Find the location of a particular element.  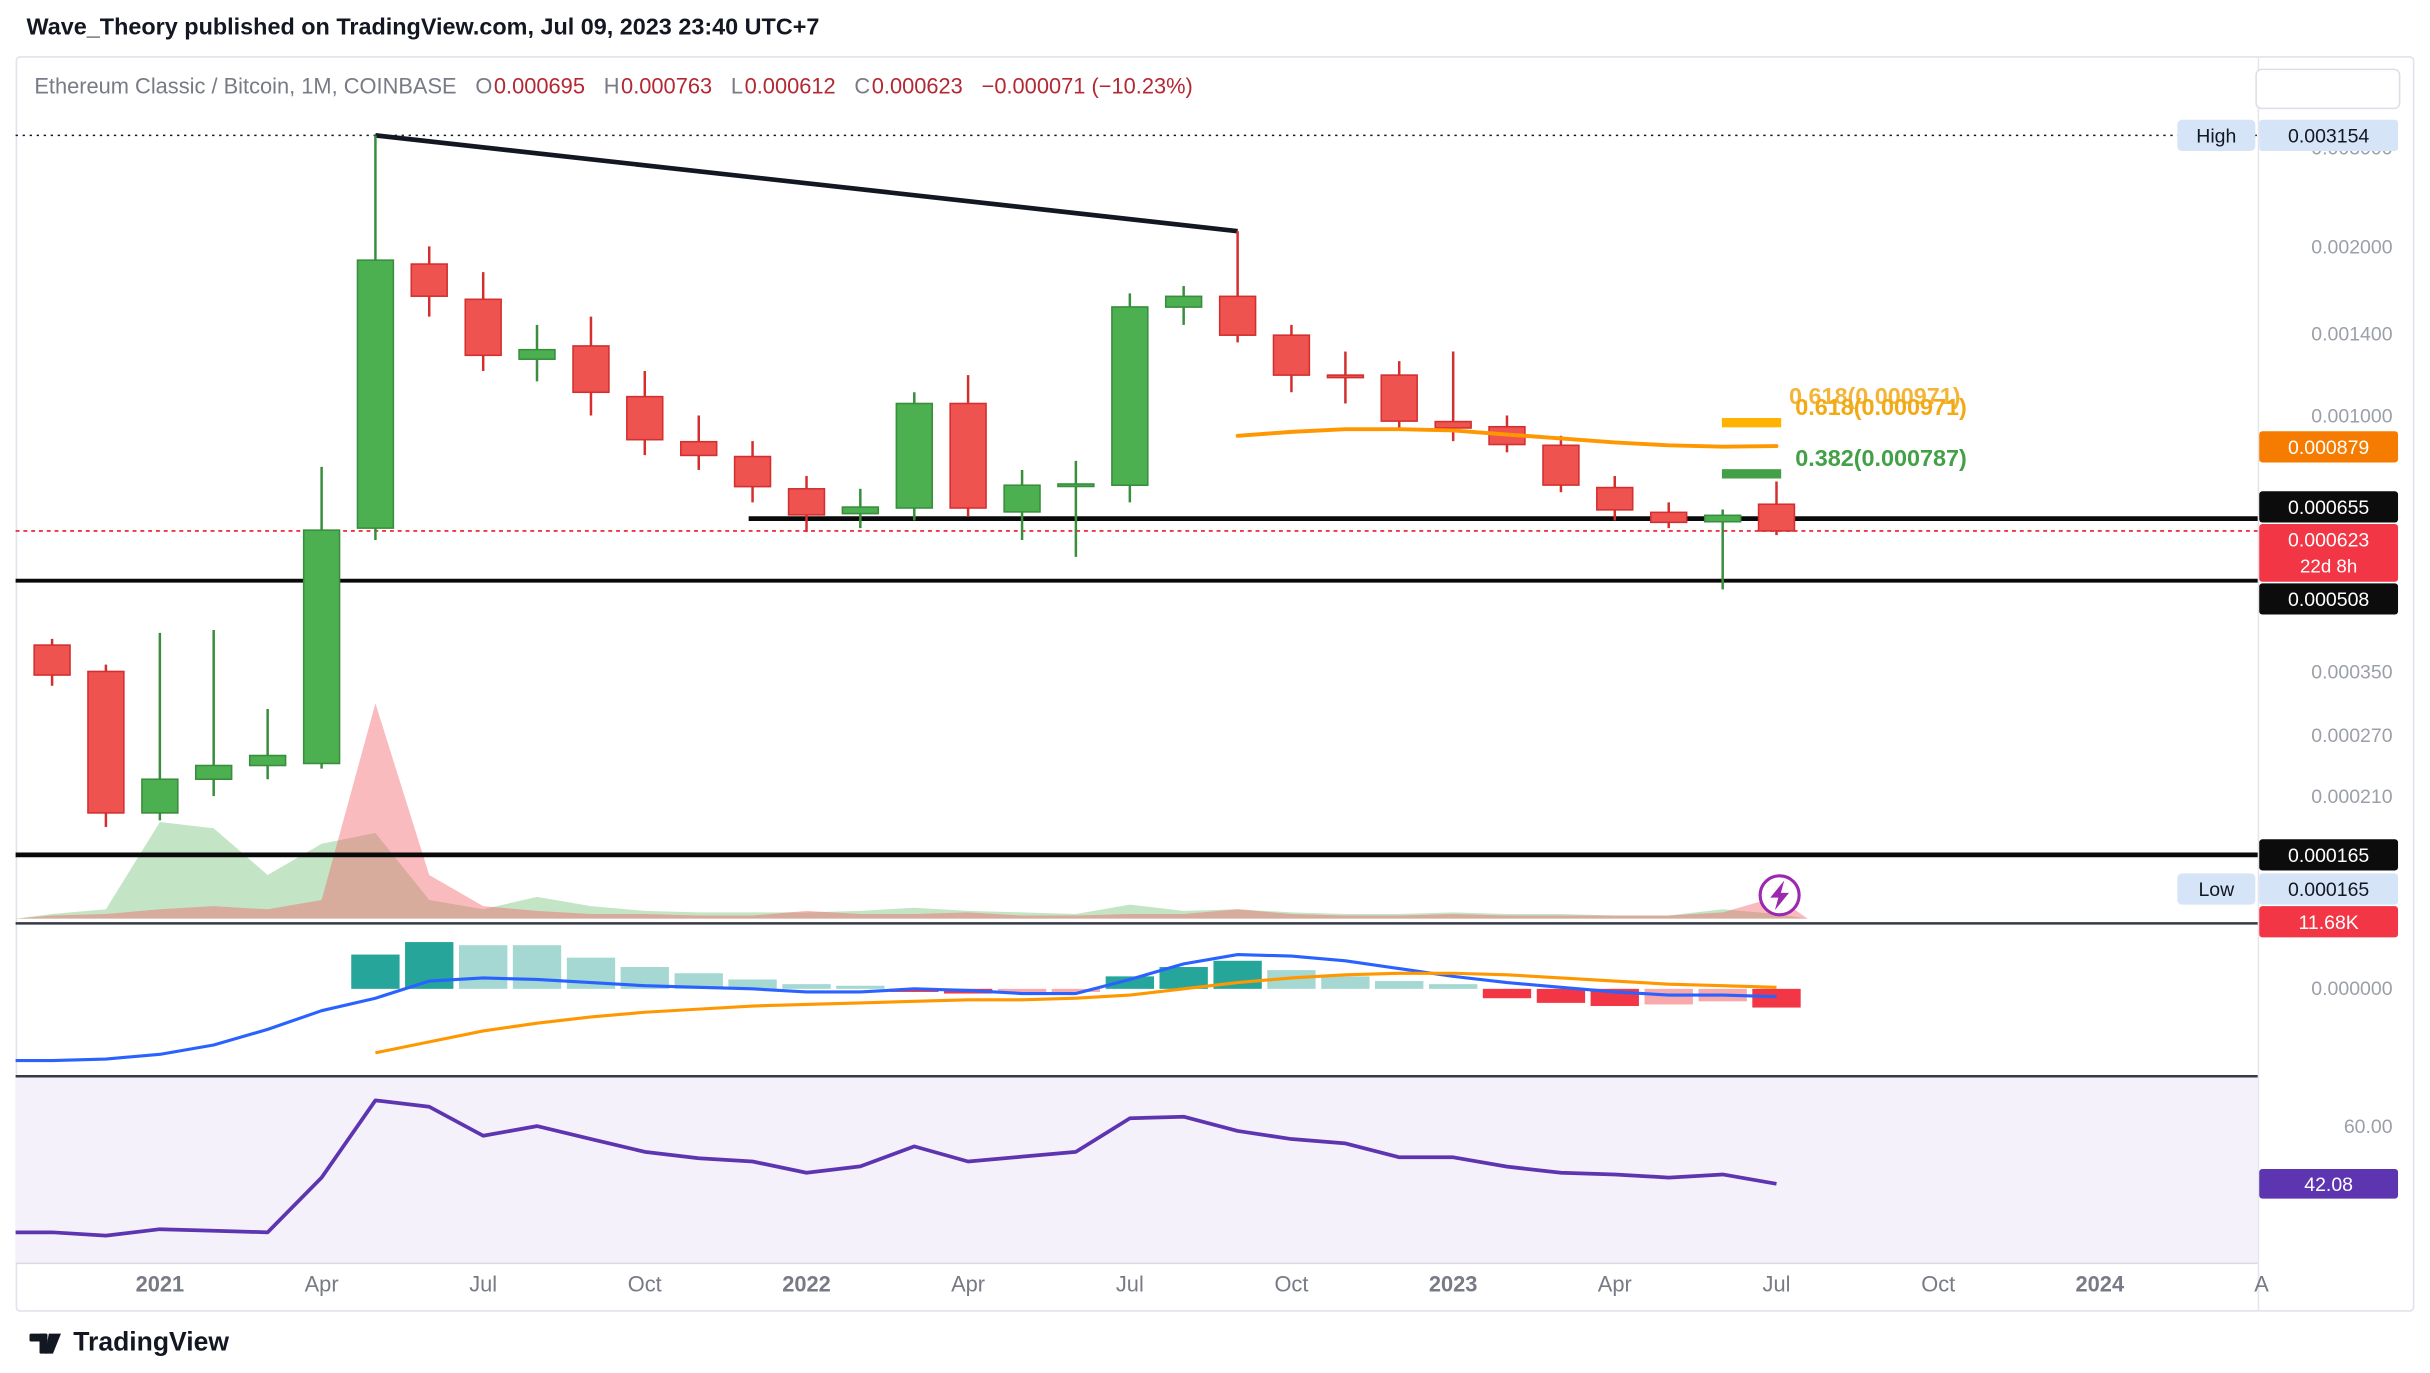

tradingview-wordmark: TradingView is located at coordinates (151, 1342).